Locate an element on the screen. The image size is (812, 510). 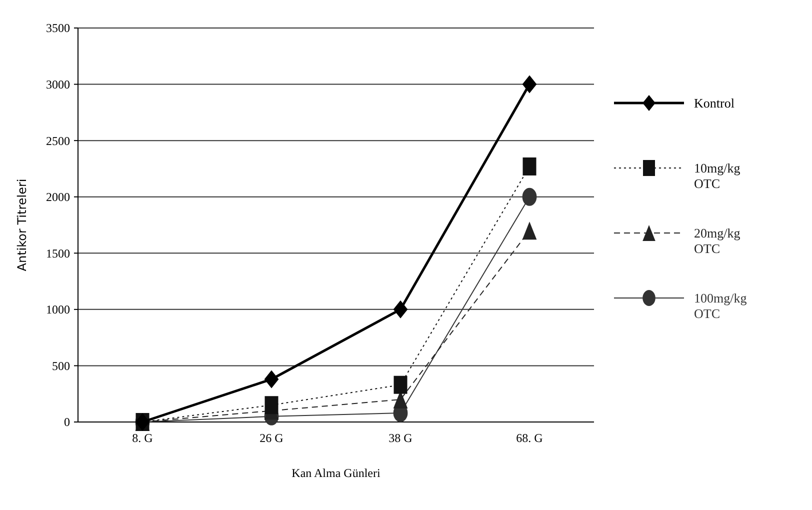
x-tick-label: 68. G is located at coordinates (530, 438).